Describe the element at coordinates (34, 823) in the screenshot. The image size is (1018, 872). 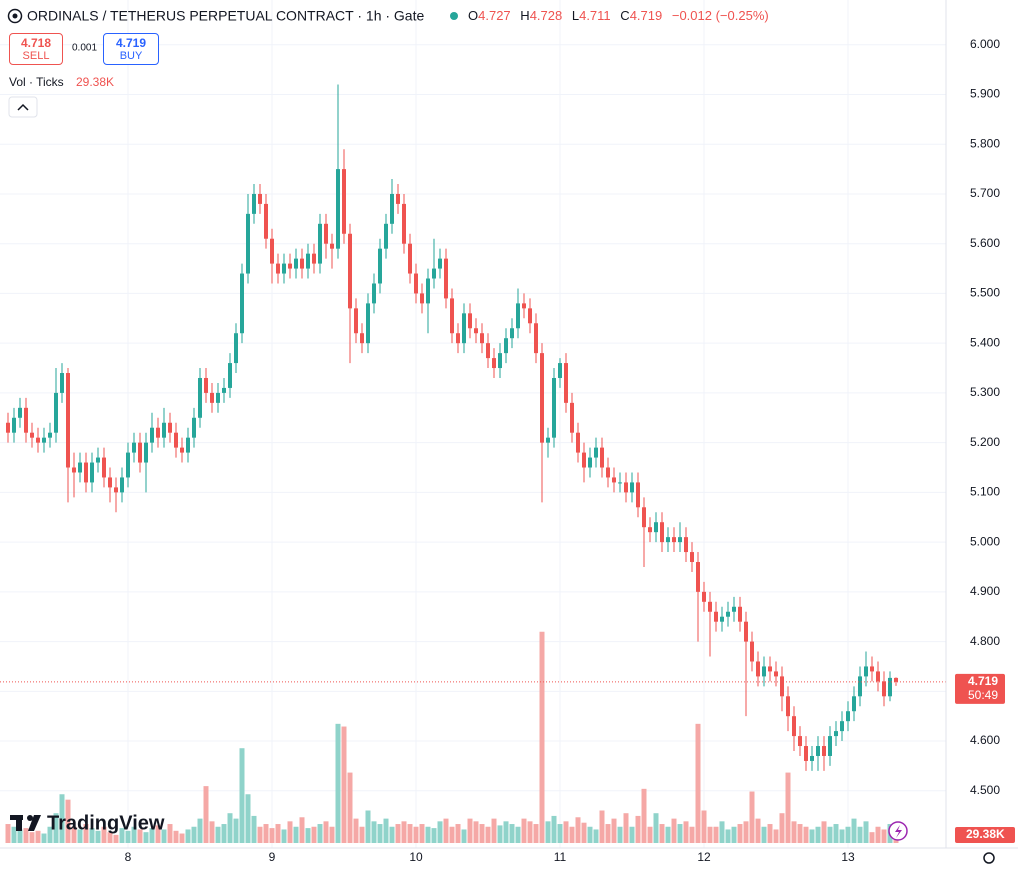
I see `logo-mark` at that location.